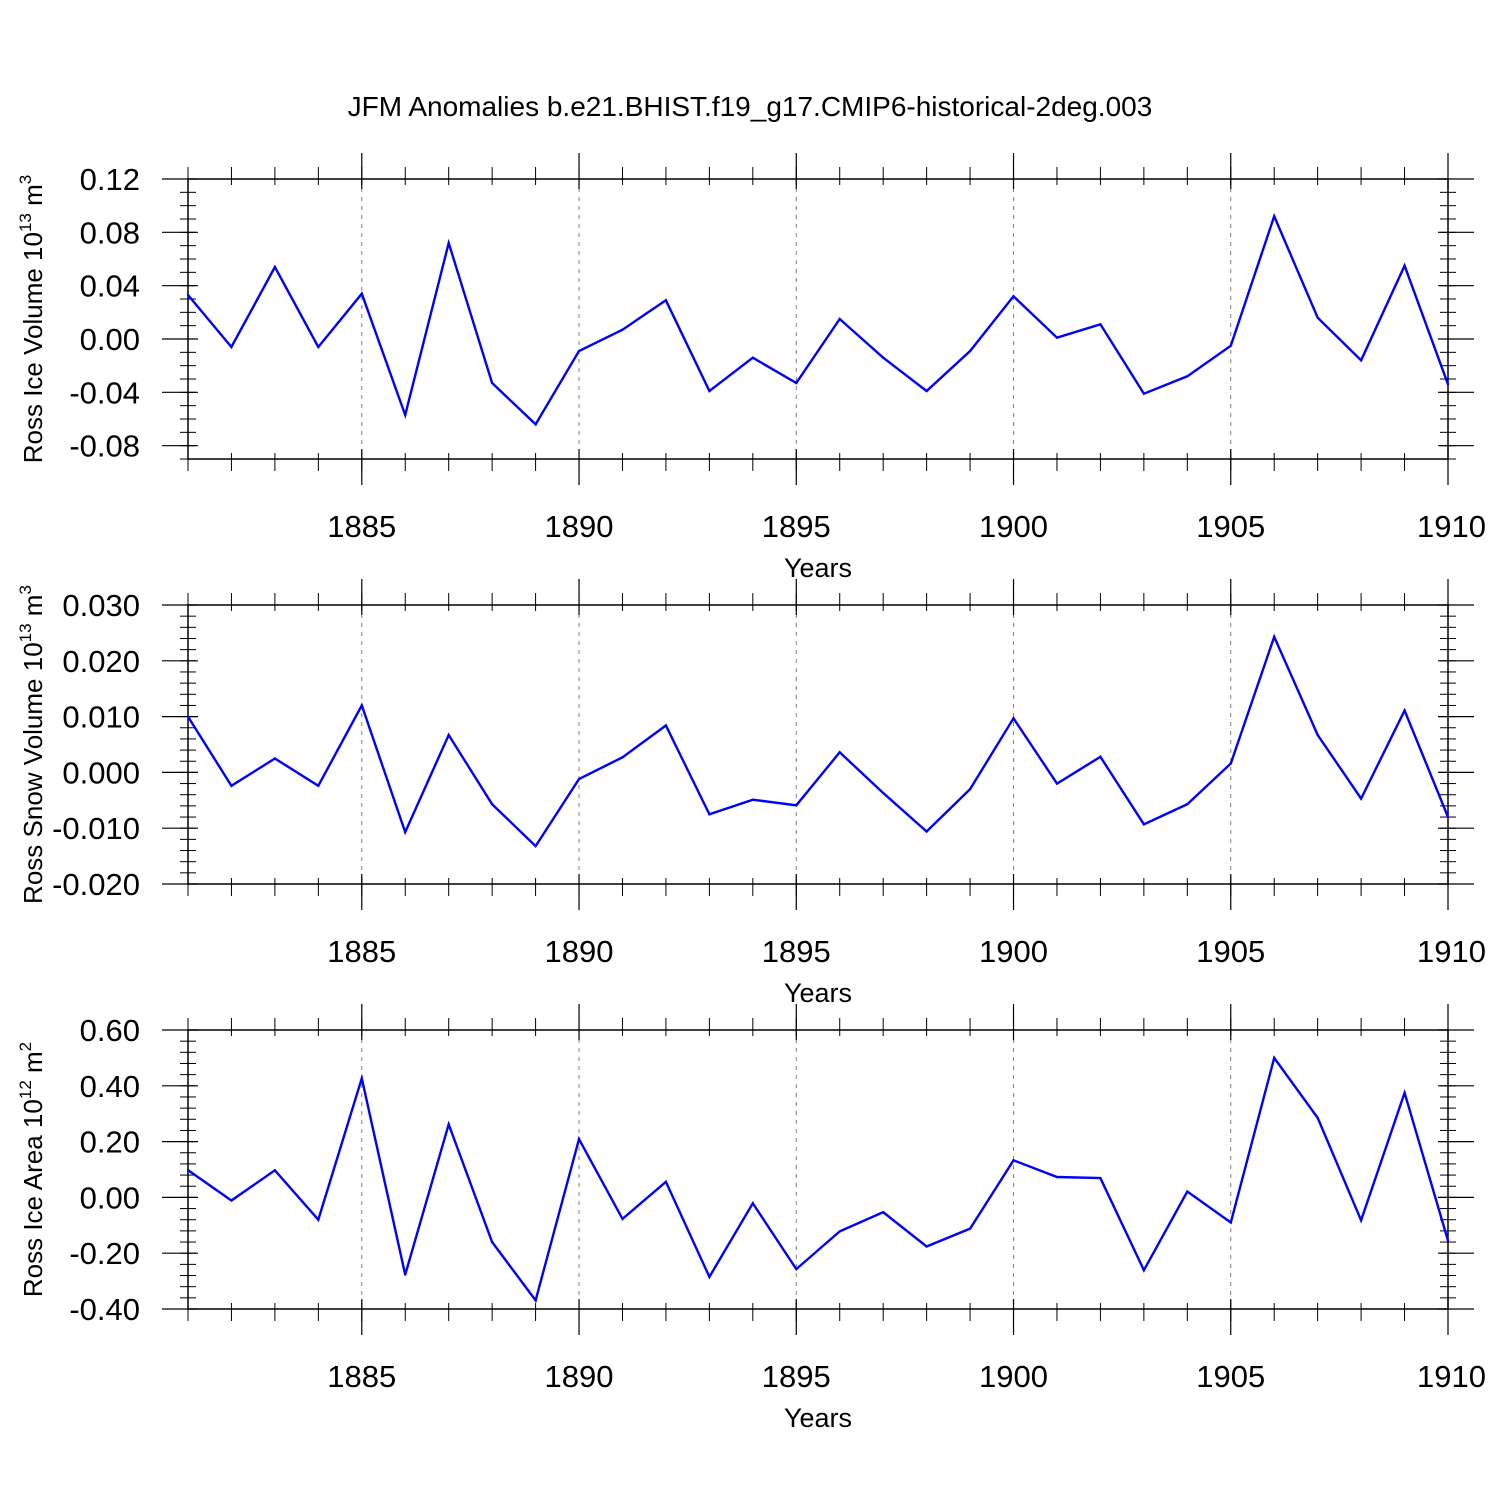  What do you see at coordinates (110, 286) in the screenshot?
I see `y-tick-label: 0.04` at bounding box center [110, 286].